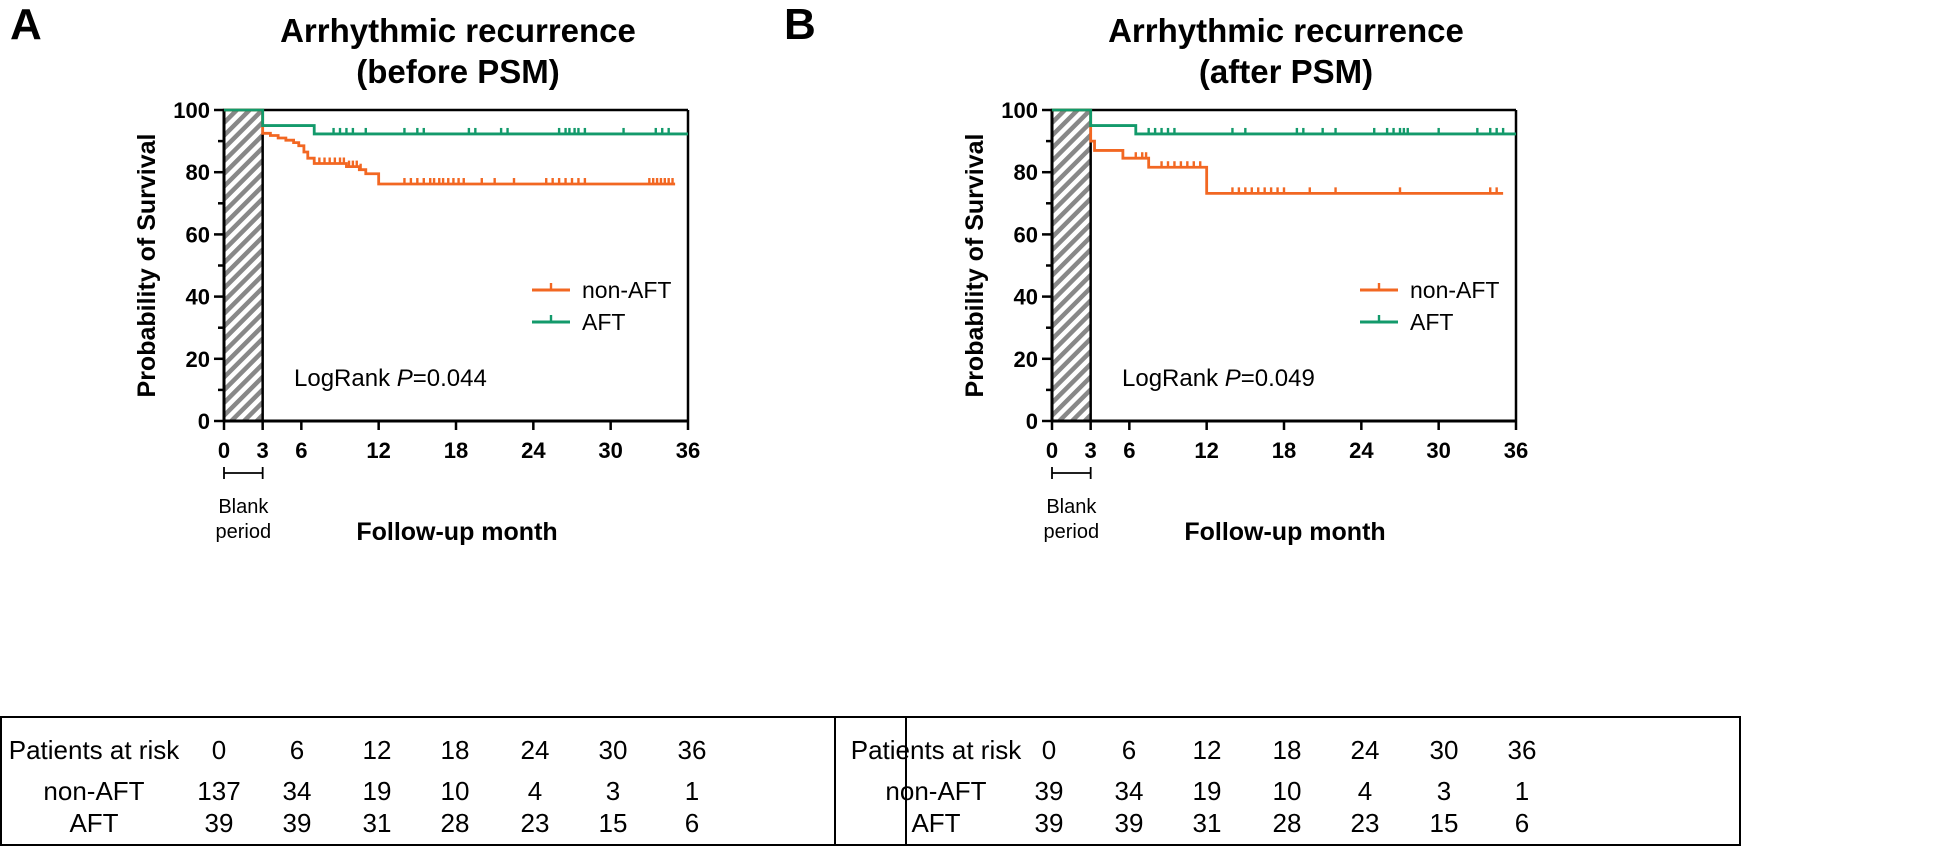 This screenshot has width=1953, height=850. What do you see at coordinates (458, 71) in the screenshot?
I see `chart-title-line2: (before PSM)` at bounding box center [458, 71].